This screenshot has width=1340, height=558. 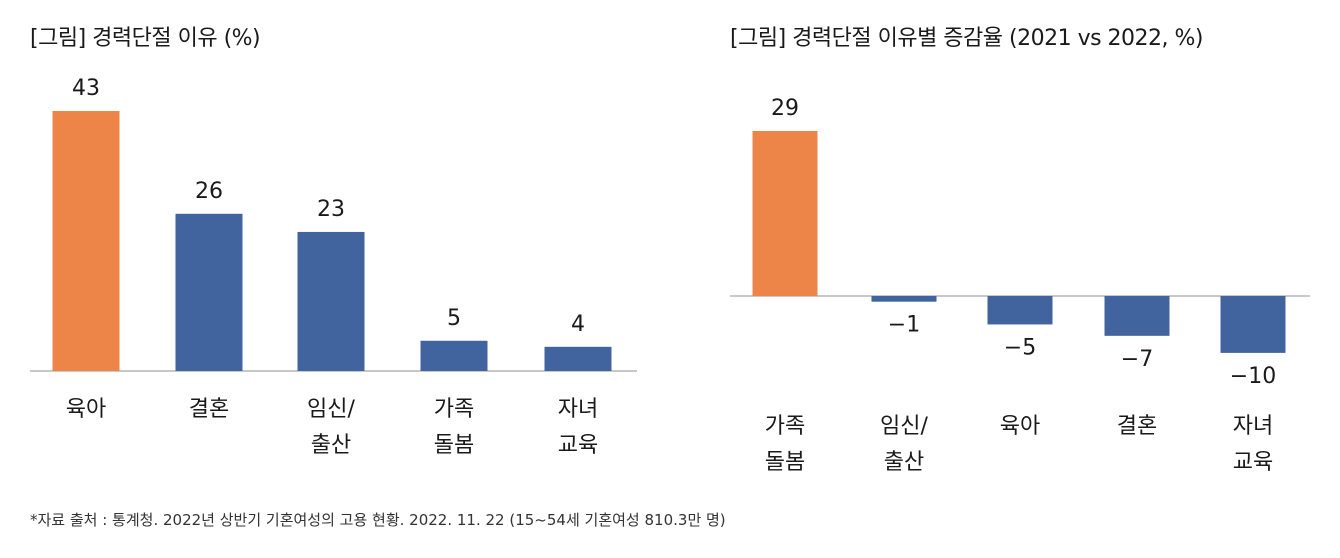 What do you see at coordinates (209, 191) in the screenshot?
I see `data-label: 26` at bounding box center [209, 191].